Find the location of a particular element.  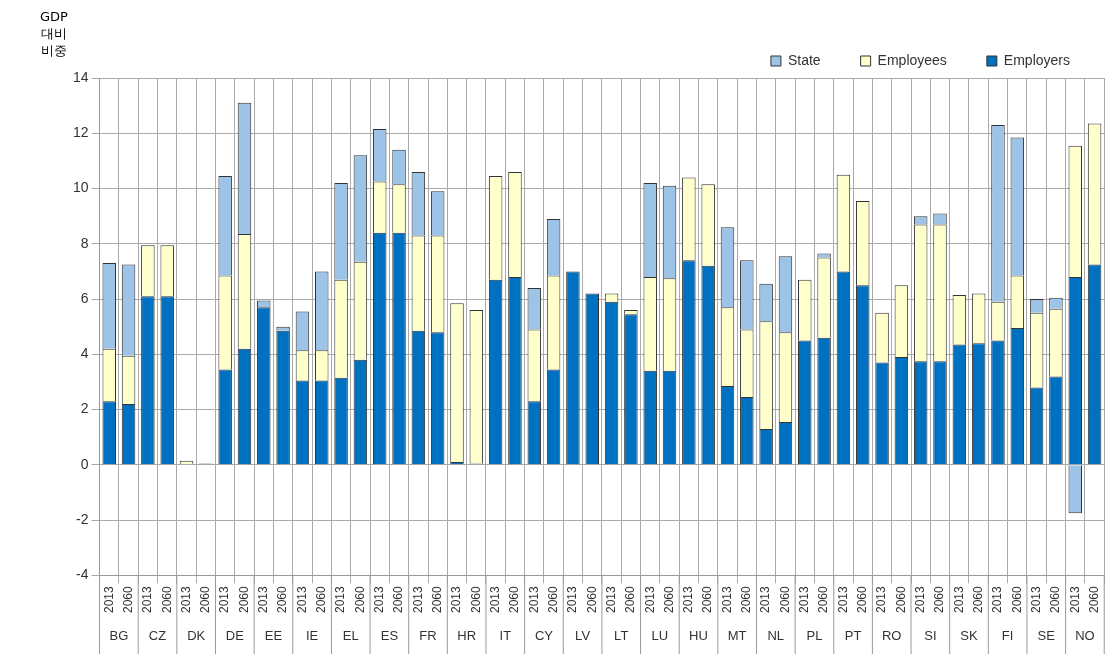

text: NO is located at coordinates (1085, 635).